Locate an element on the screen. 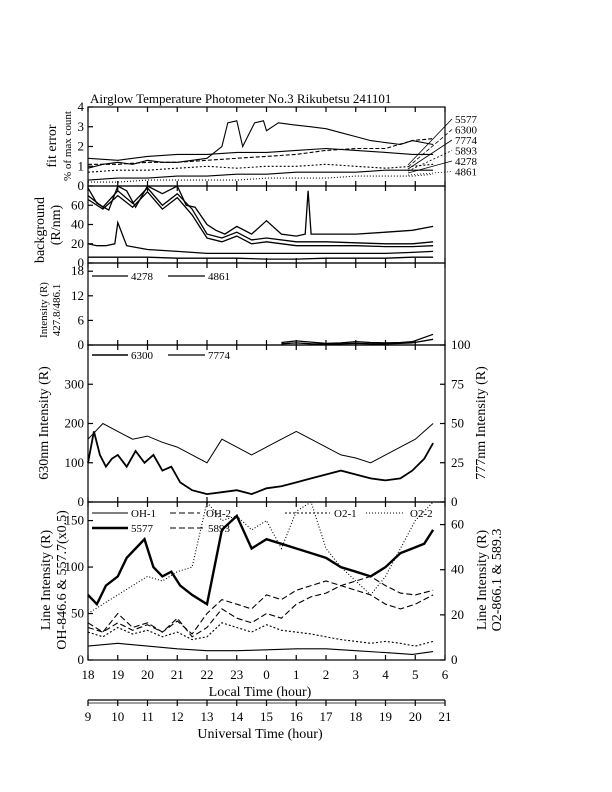 The width and height of the screenshot is (612, 792). universal-time-tick-label: 14 is located at coordinates (237, 716).